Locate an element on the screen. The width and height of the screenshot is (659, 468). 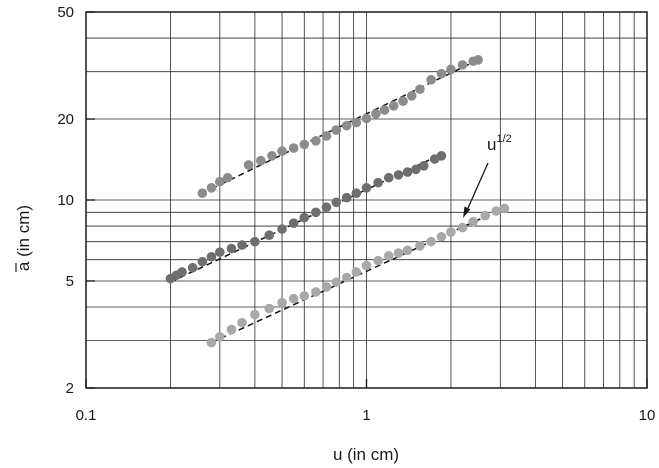
annotation-arrowhead is located at coordinates (467, 212).